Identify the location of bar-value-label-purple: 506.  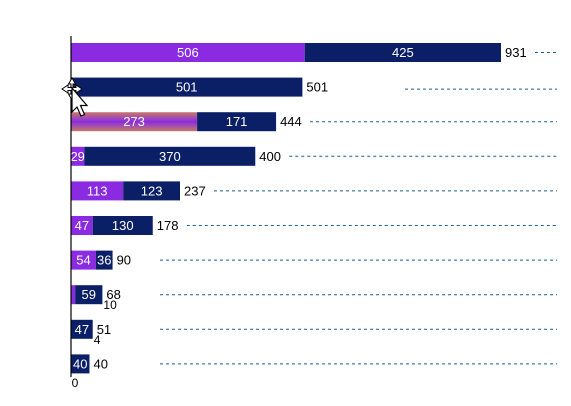
(188, 52).